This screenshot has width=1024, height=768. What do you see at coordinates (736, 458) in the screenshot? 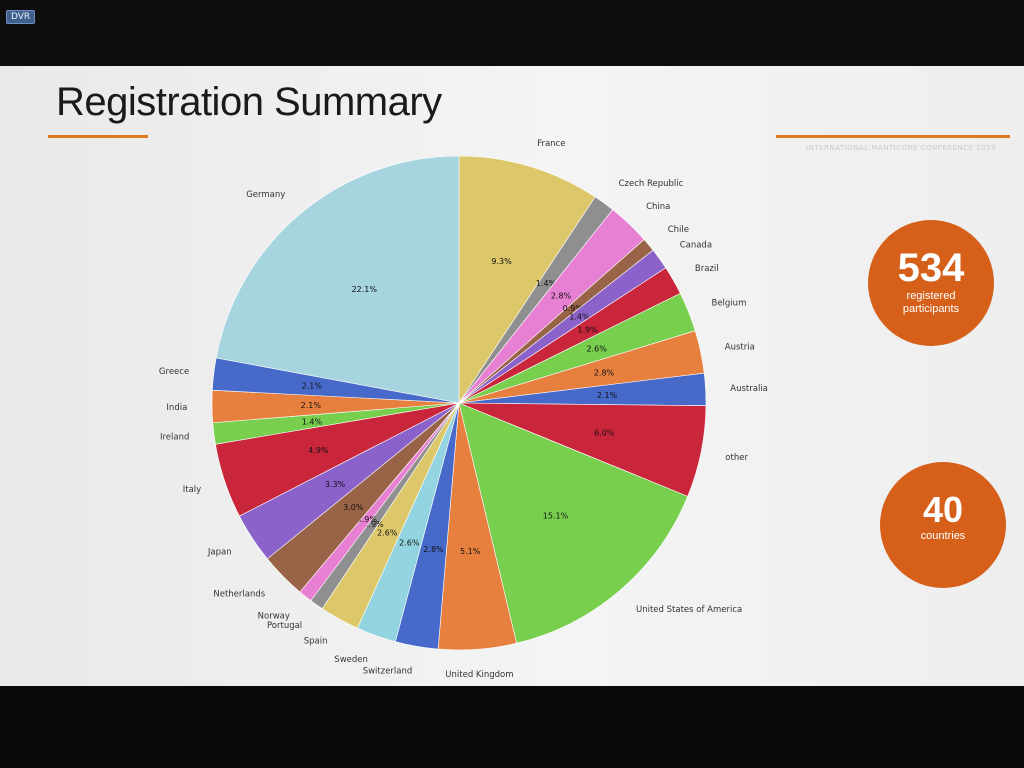
I see `pie-category-label-other: other` at bounding box center [736, 458].